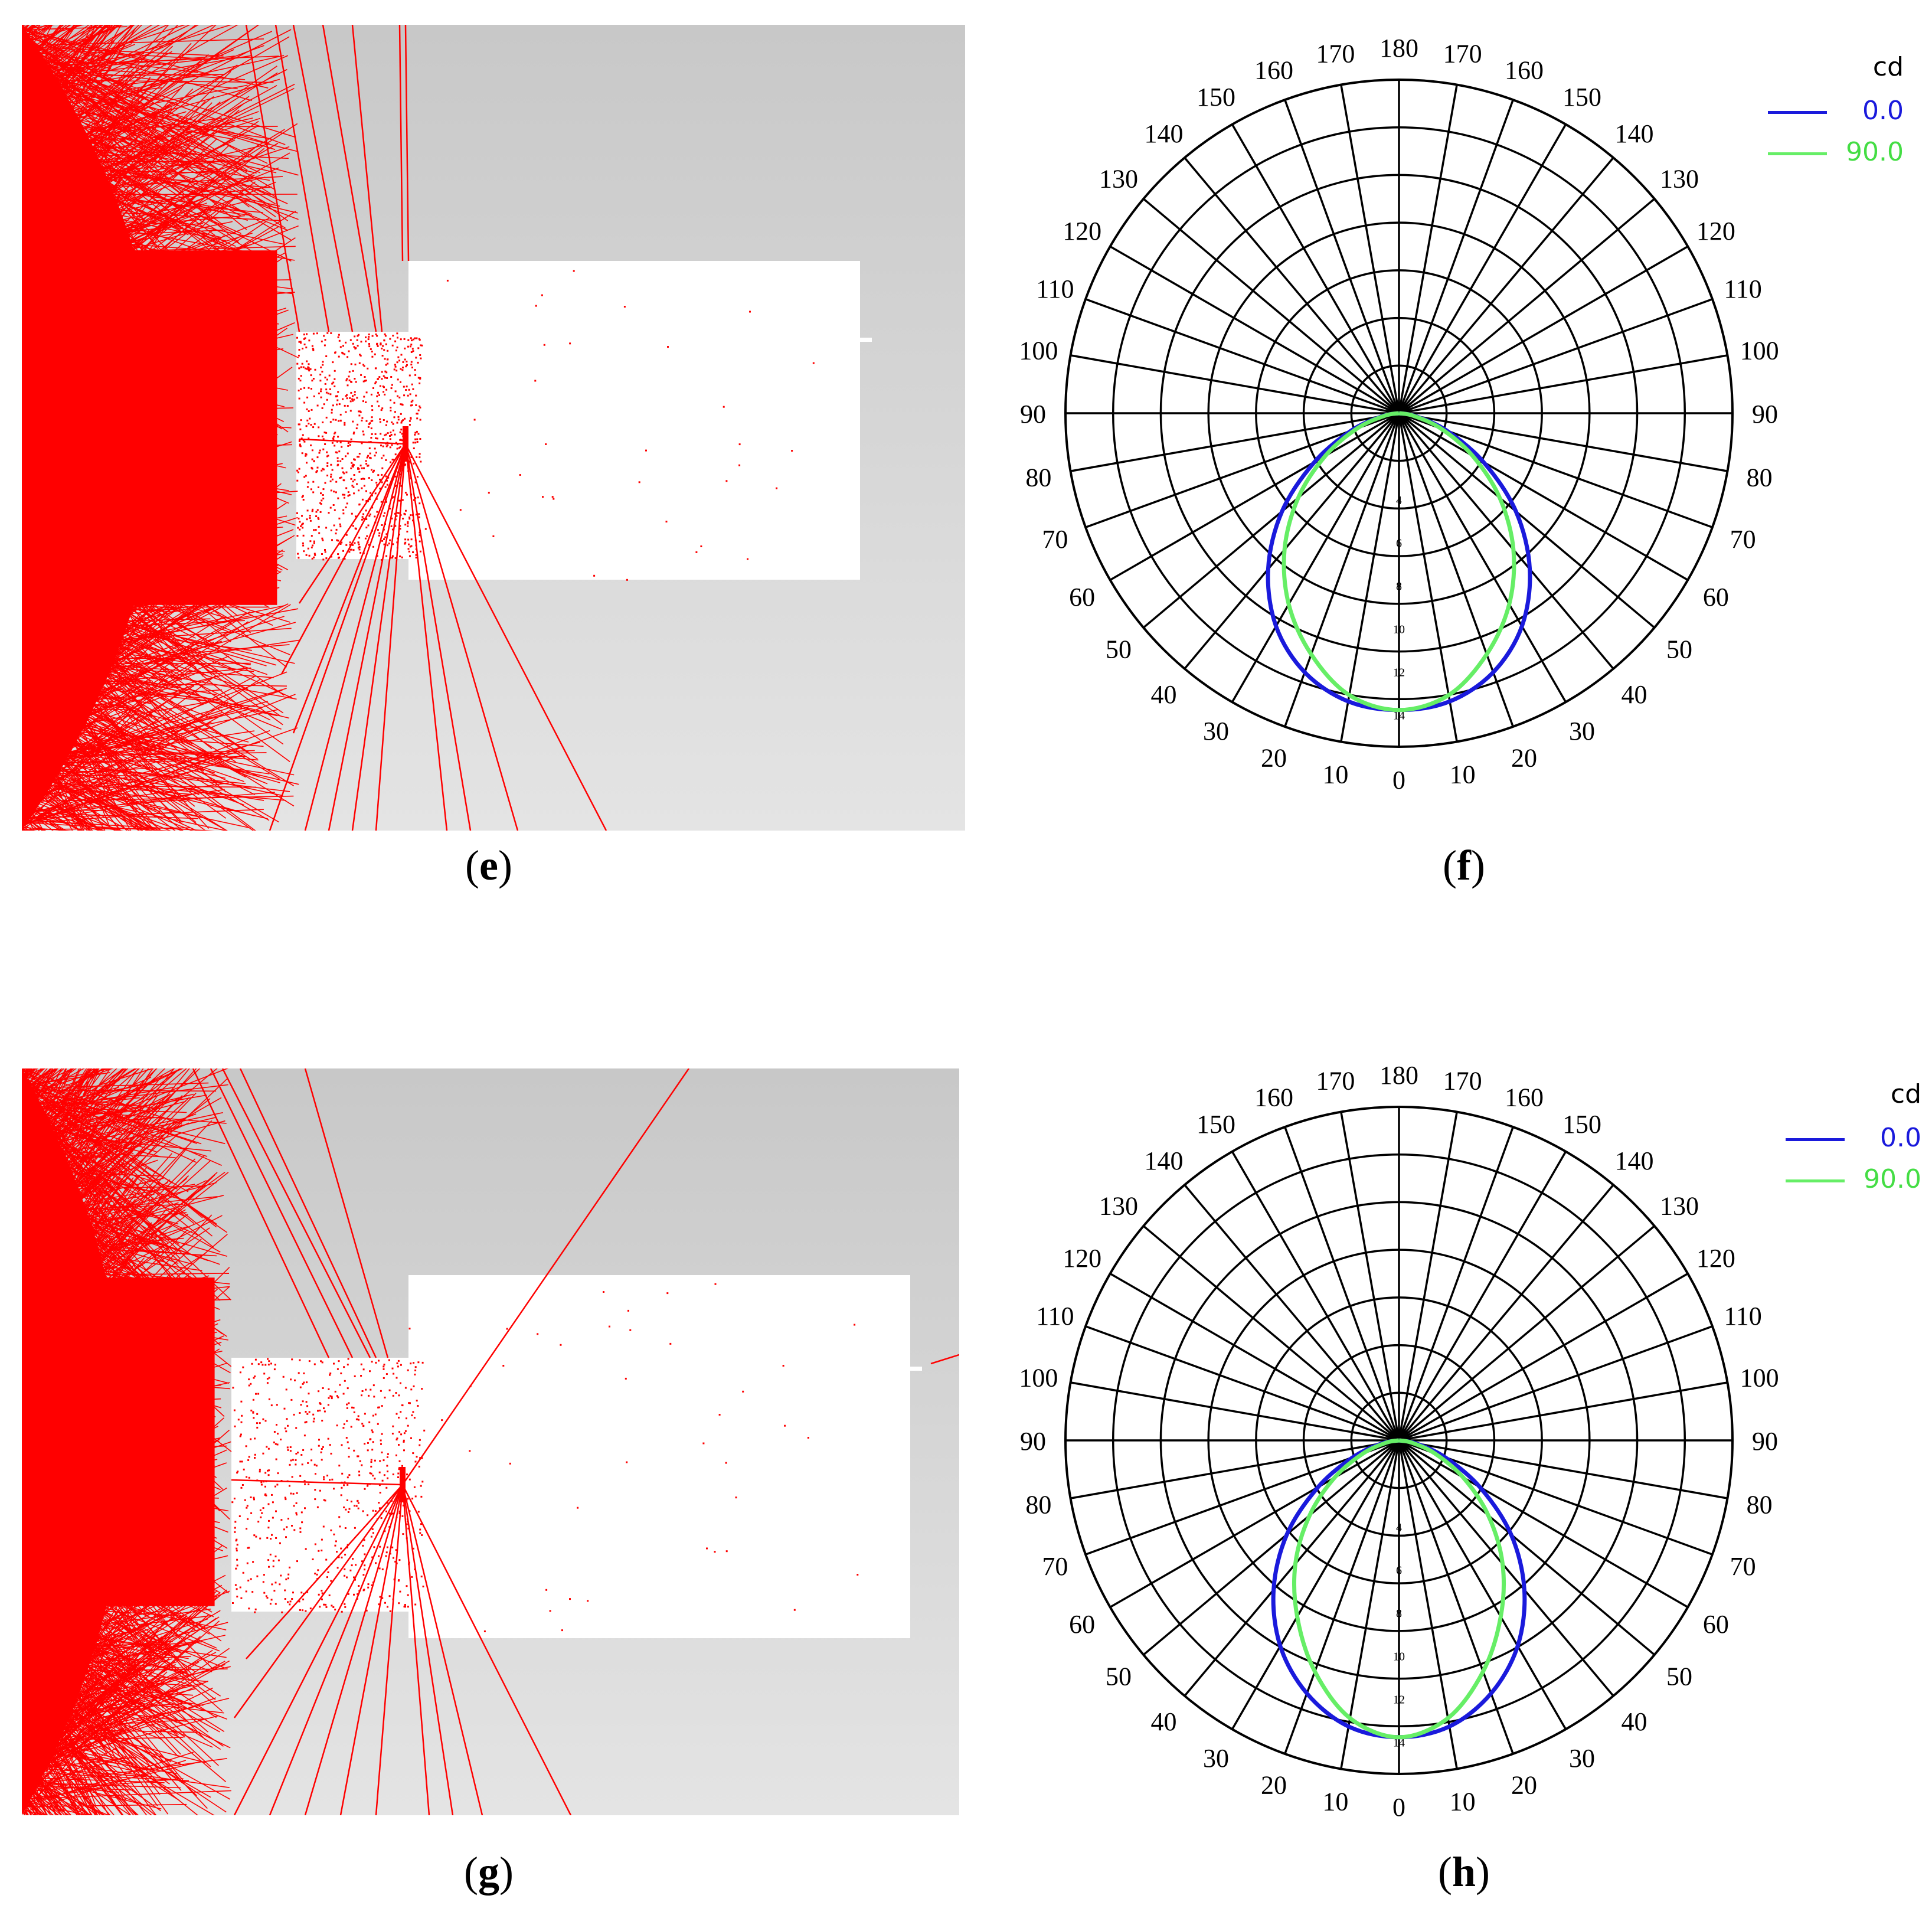 Image resolution: width=1932 pixels, height=1928 pixels. I want to click on legend-label-90: 90.0, so click(1875, 152).